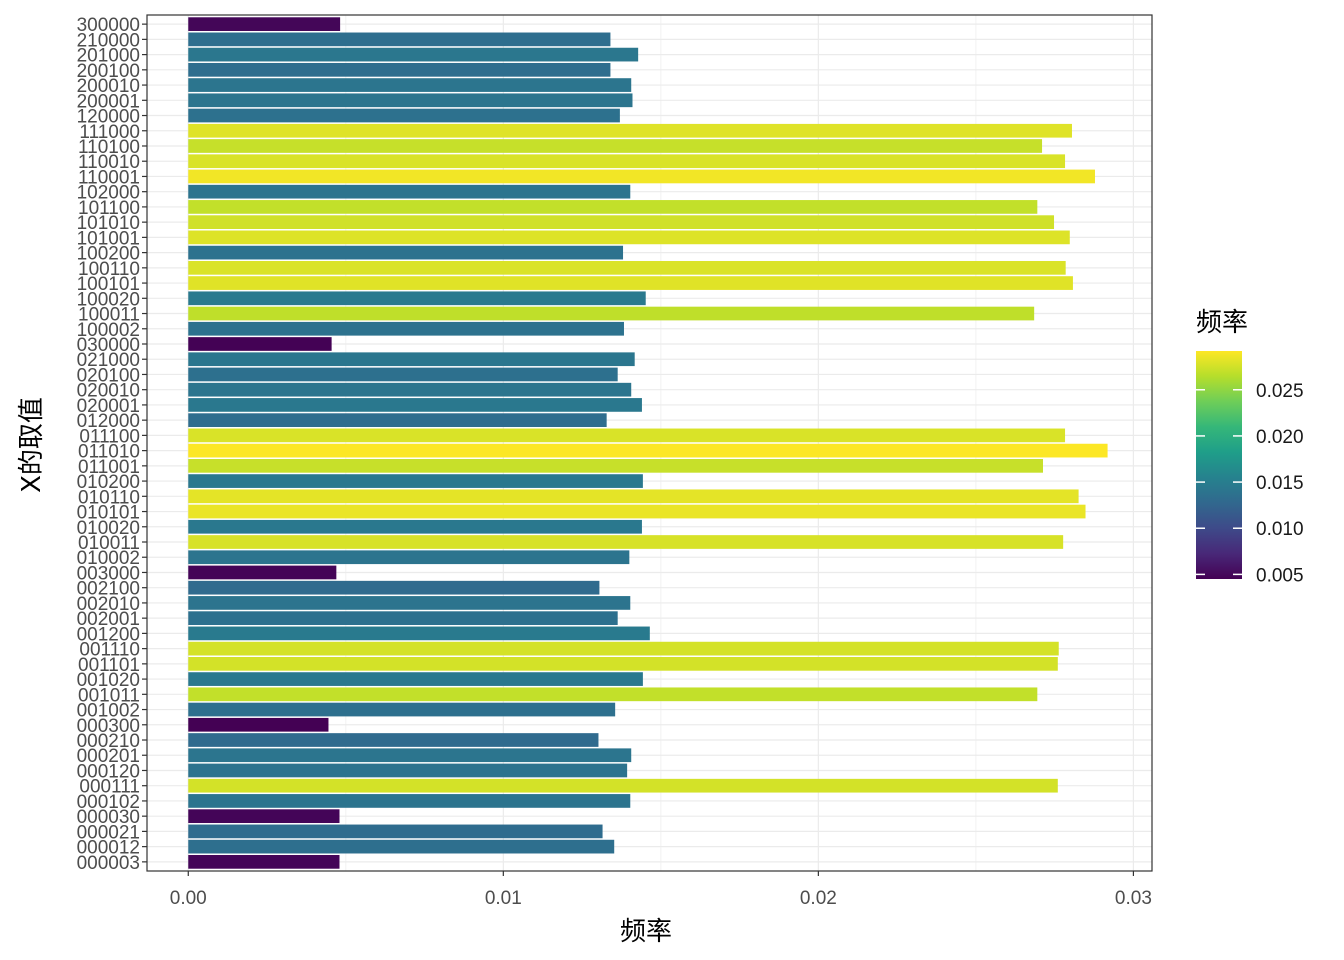 The image size is (1344, 960). What do you see at coordinates (32, 445) in the screenshot?
I see `y-axis-title: X的取值` at bounding box center [32, 445].